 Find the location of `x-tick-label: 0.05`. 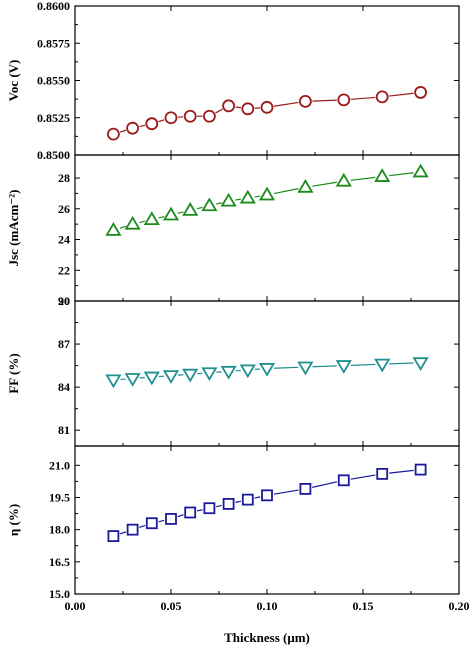

x-tick-label: 0.05 is located at coordinates (171, 606).